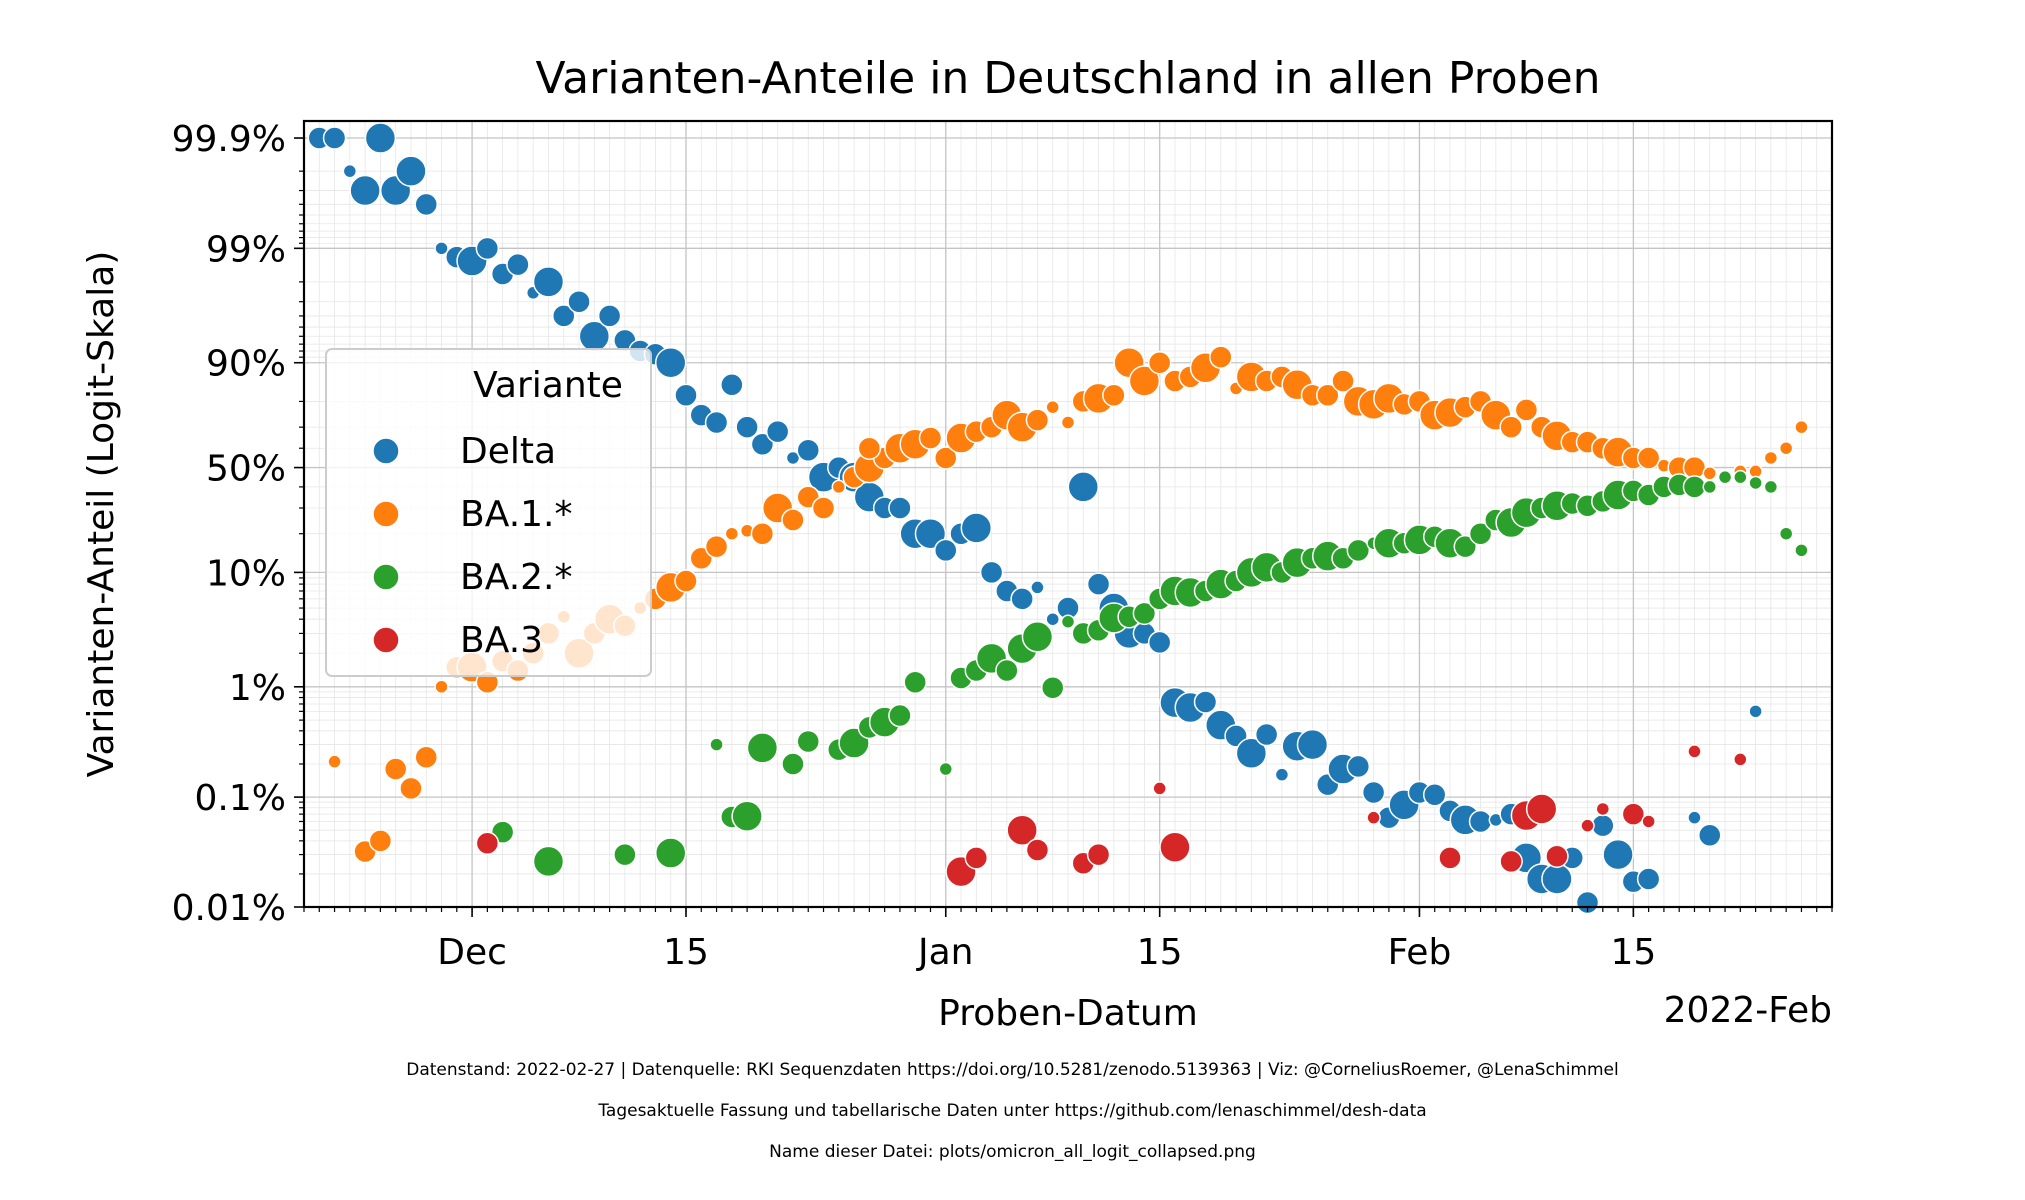 Image resolution: width=2025 pixels, height=1200 pixels. I want to click on y-tick-label: 0.01%, so click(229, 908).